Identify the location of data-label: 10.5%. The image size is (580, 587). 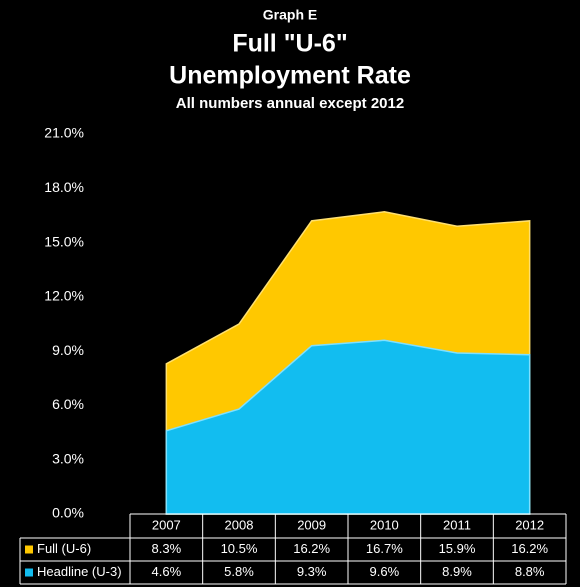
(239, 548).